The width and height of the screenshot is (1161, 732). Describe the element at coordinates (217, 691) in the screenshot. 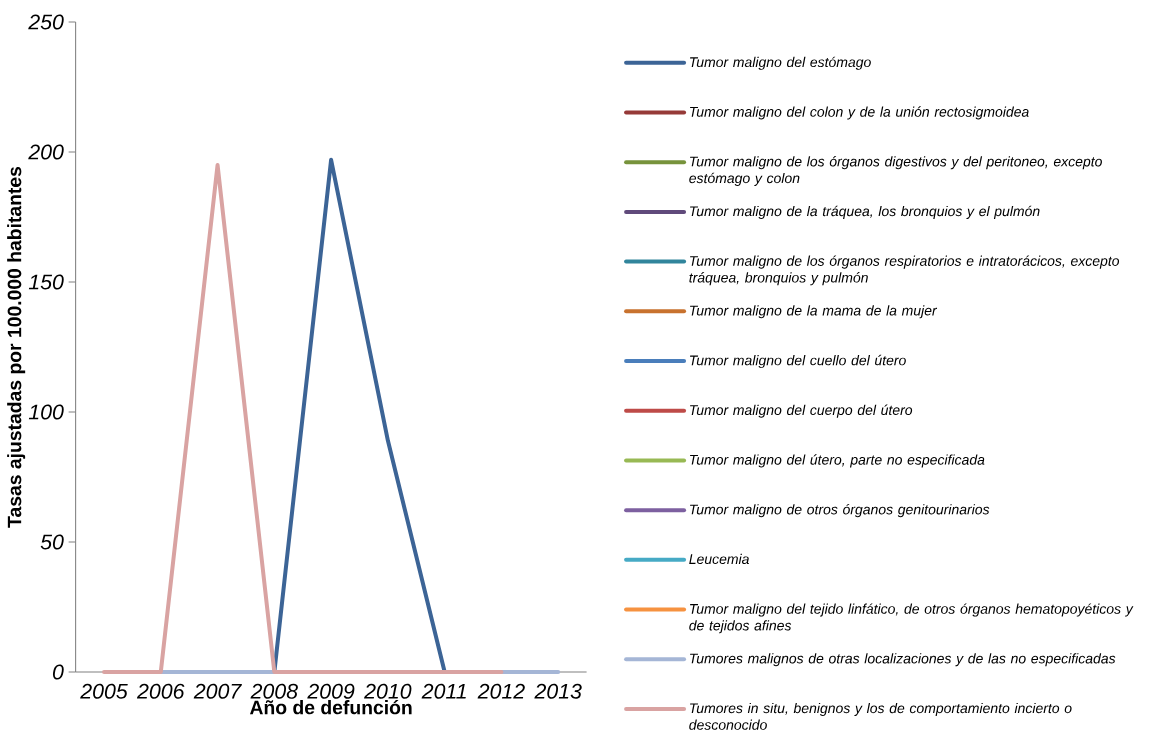

I see `x-tick-label: 2007` at that location.